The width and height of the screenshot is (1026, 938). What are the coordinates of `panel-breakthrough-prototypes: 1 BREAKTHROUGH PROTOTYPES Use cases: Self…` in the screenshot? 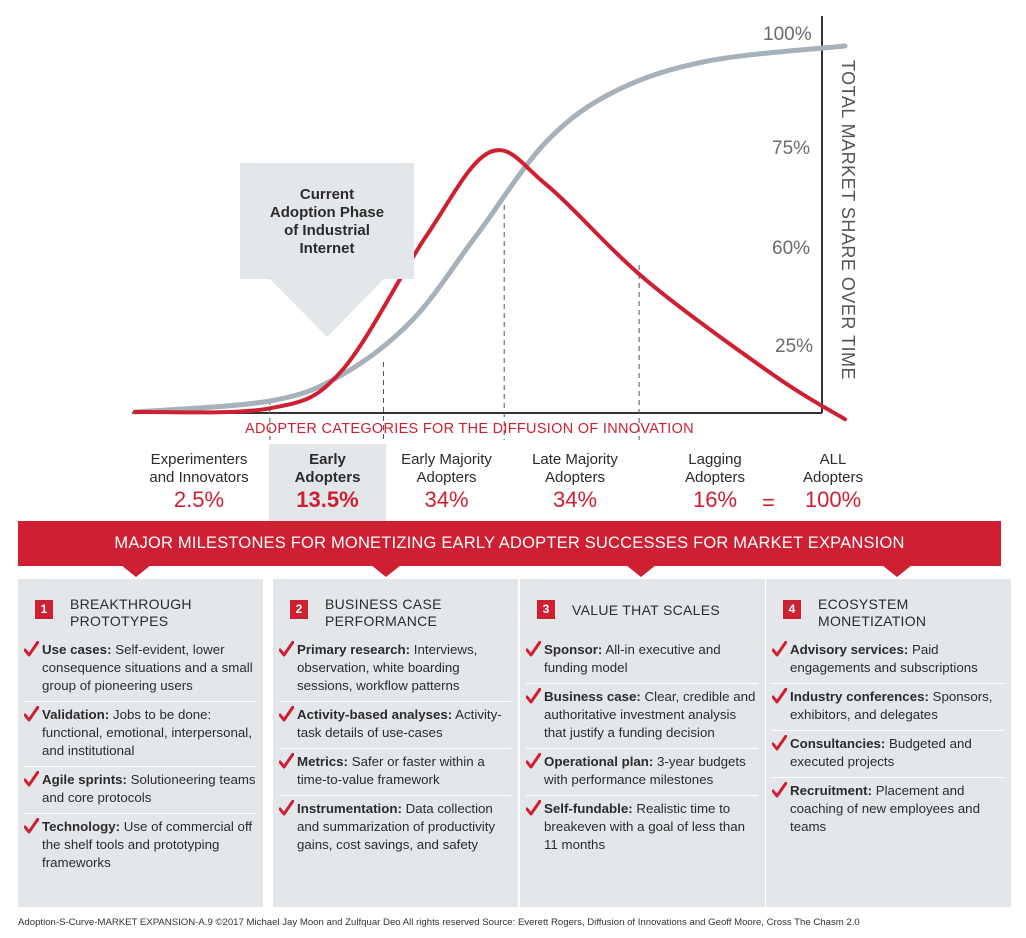 It's located at (140, 743).